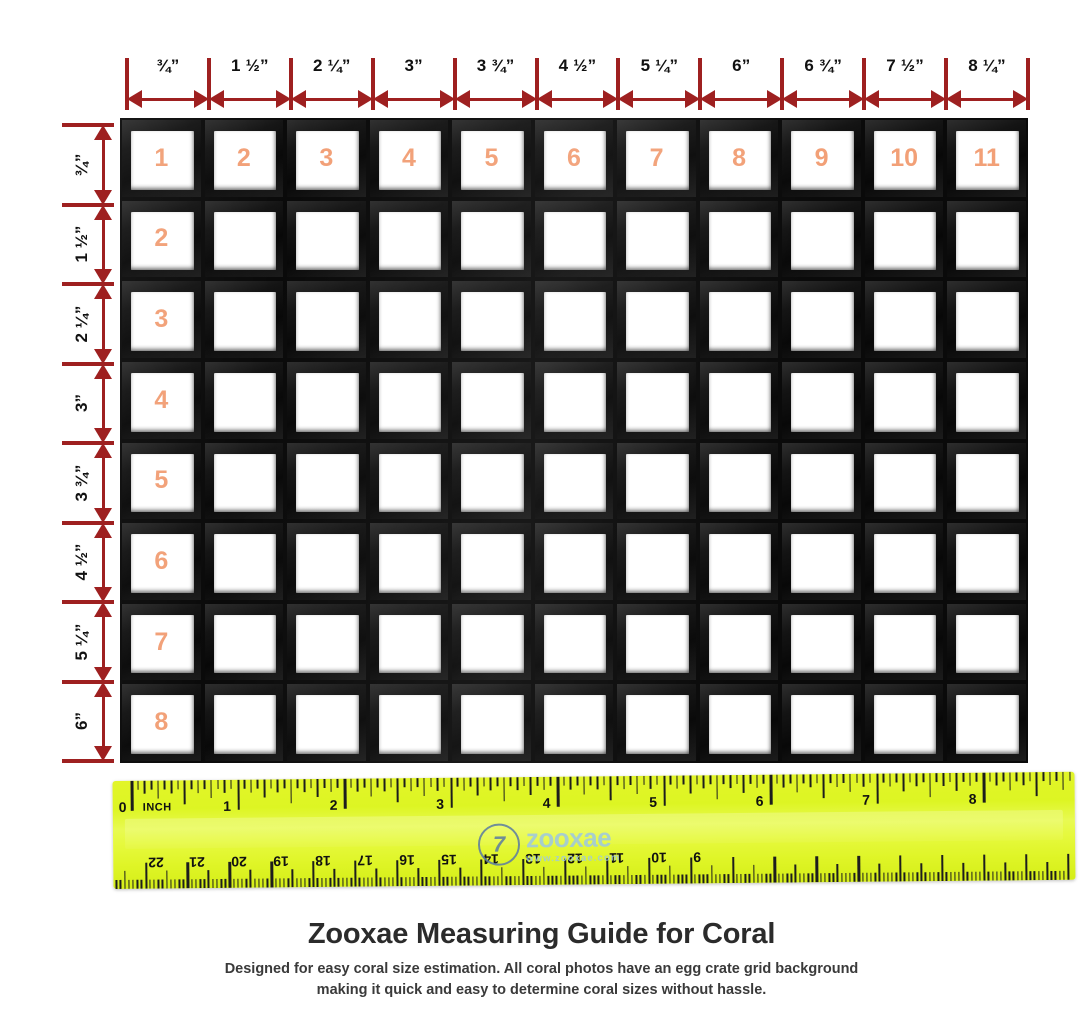  I want to click on grid-column-number: 9, so click(821, 157).